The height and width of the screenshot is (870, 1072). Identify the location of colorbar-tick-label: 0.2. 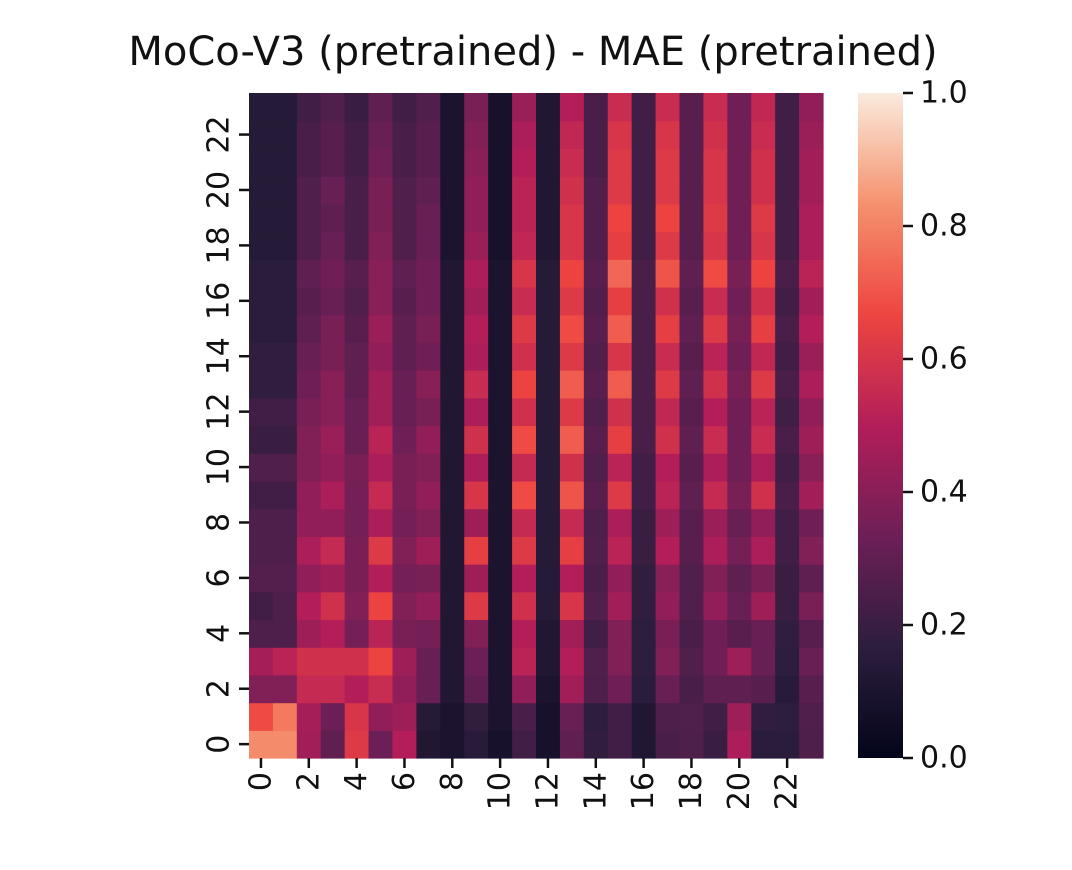
(944, 625).